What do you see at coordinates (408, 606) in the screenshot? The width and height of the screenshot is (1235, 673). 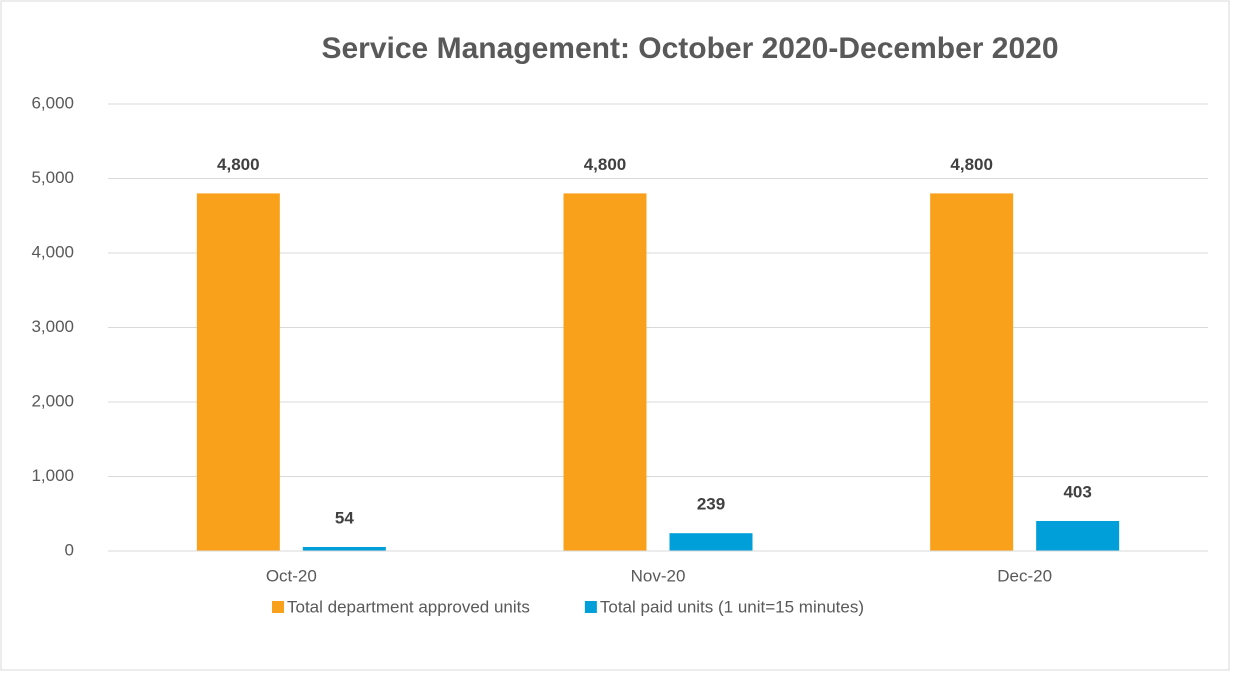 I see `legend-label: Total department approved units` at bounding box center [408, 606].